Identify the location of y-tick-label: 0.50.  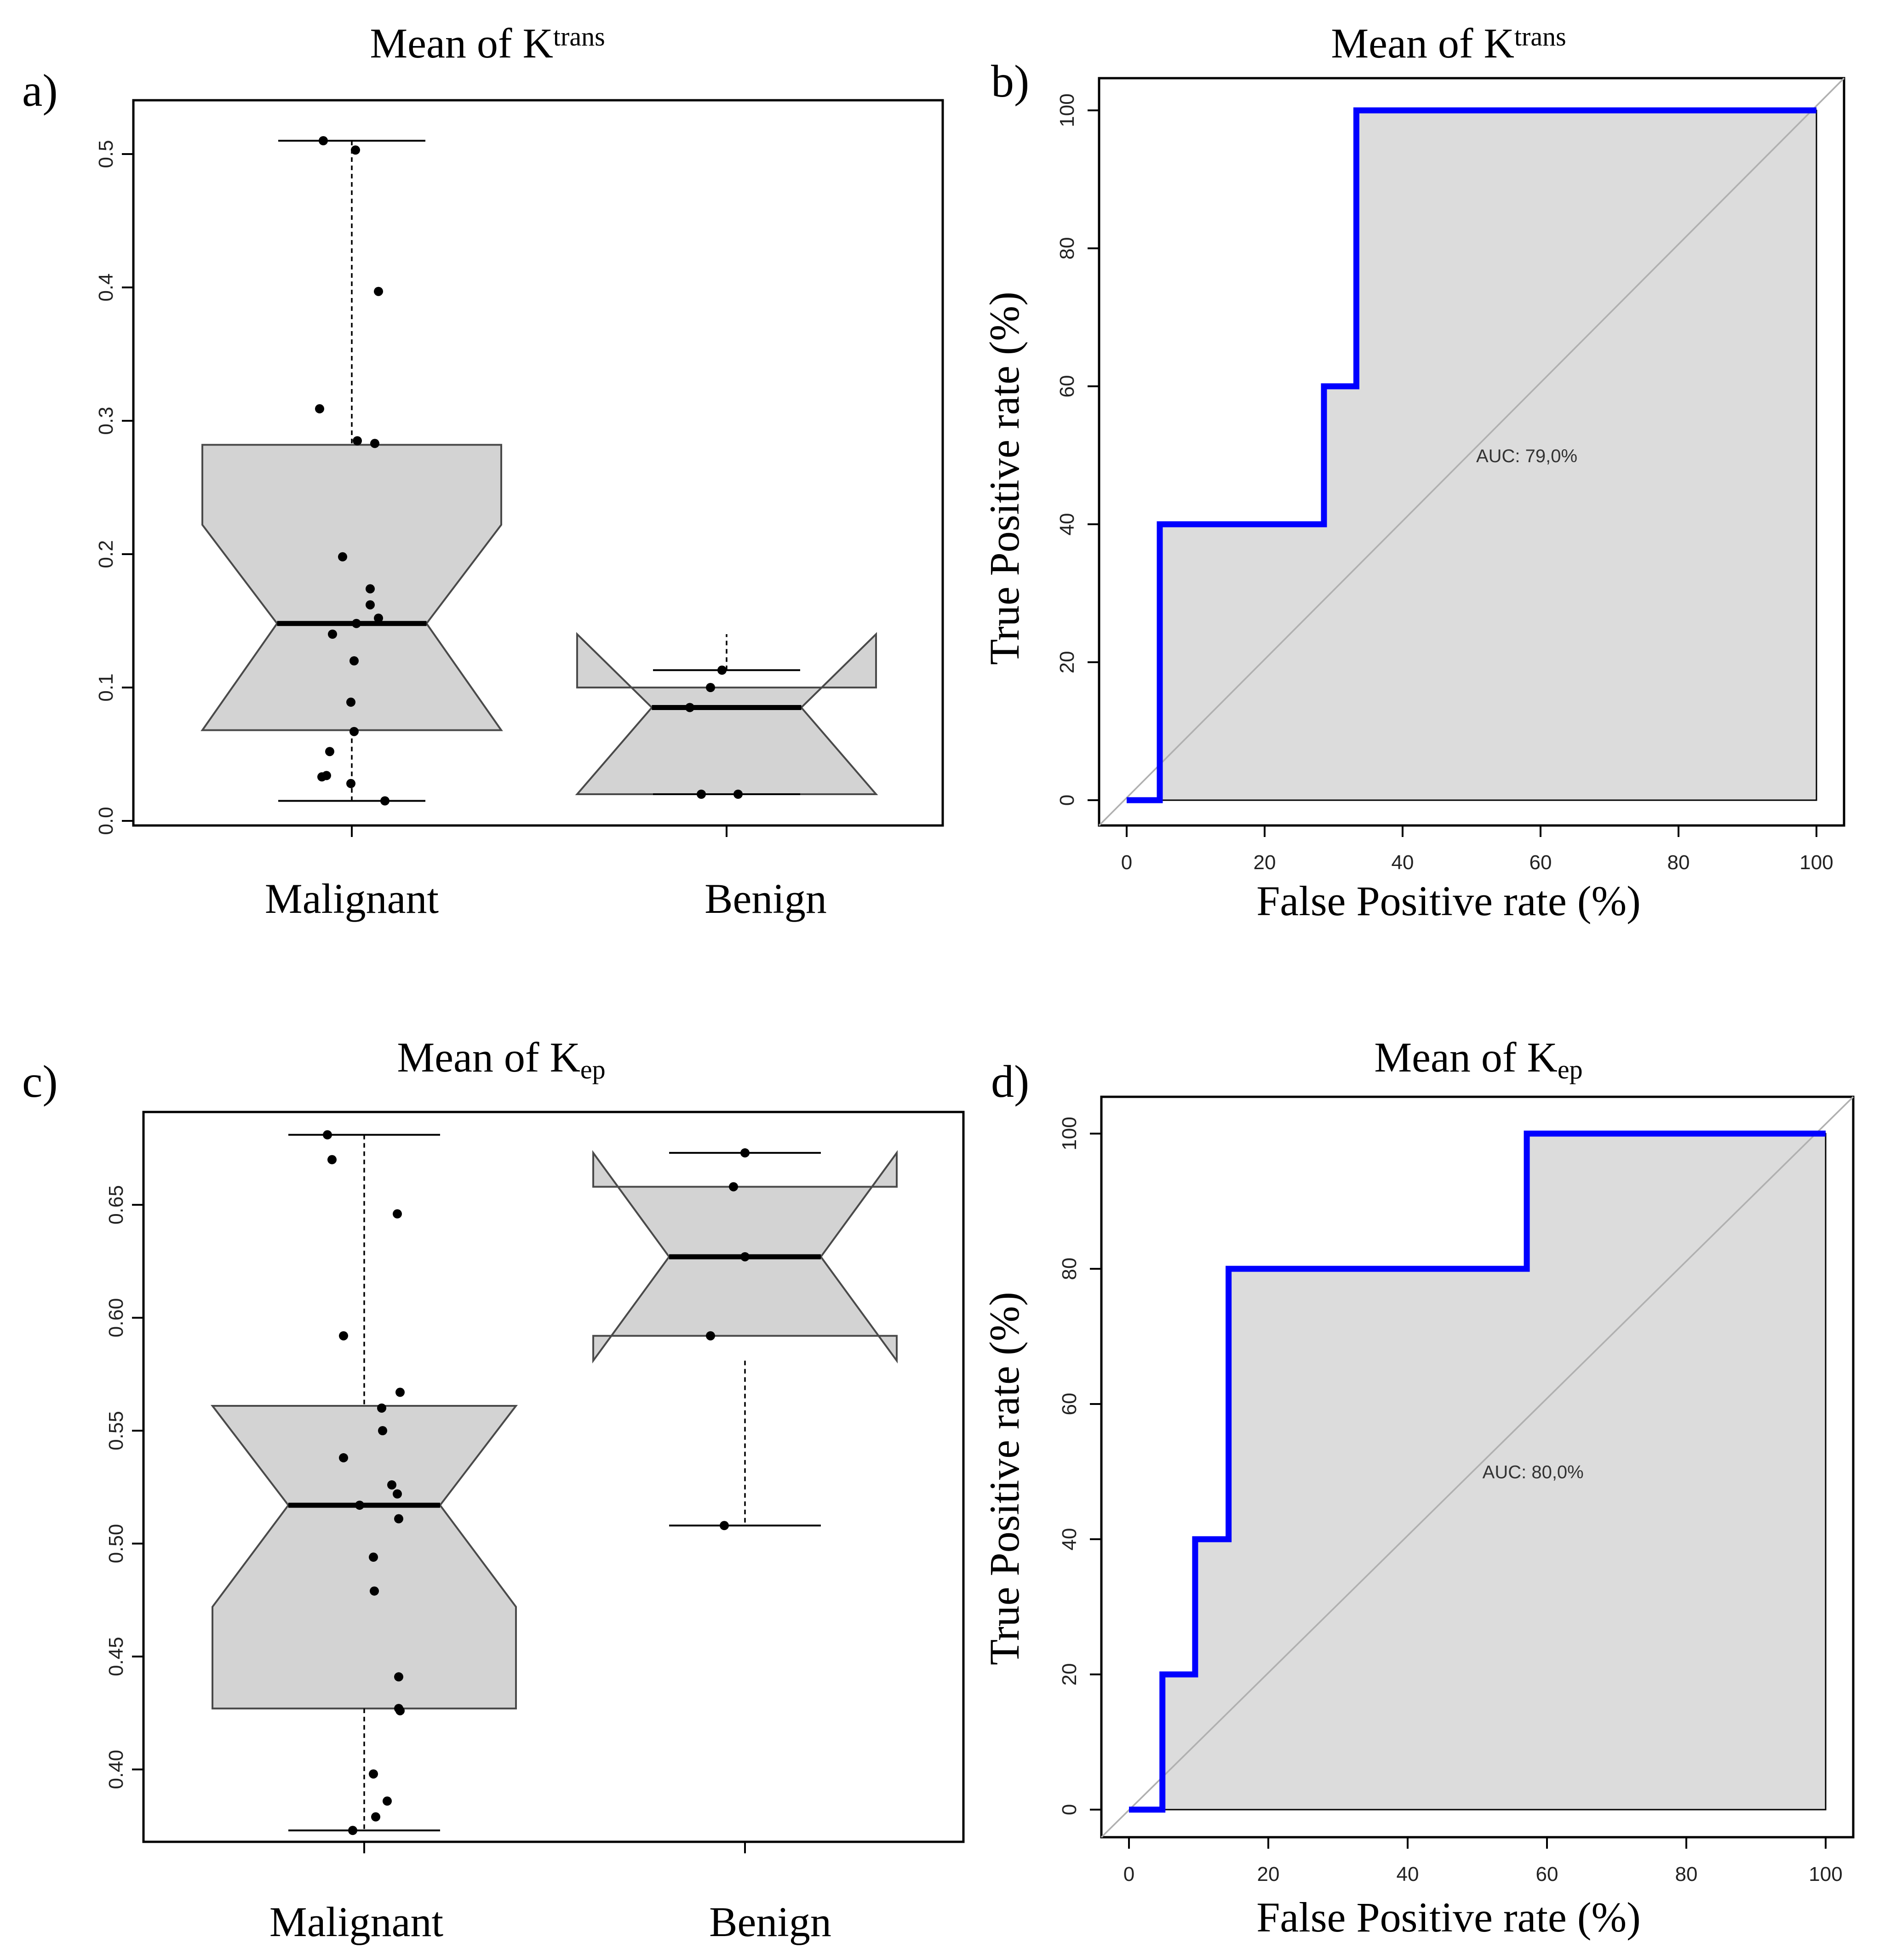
(116, 1544).